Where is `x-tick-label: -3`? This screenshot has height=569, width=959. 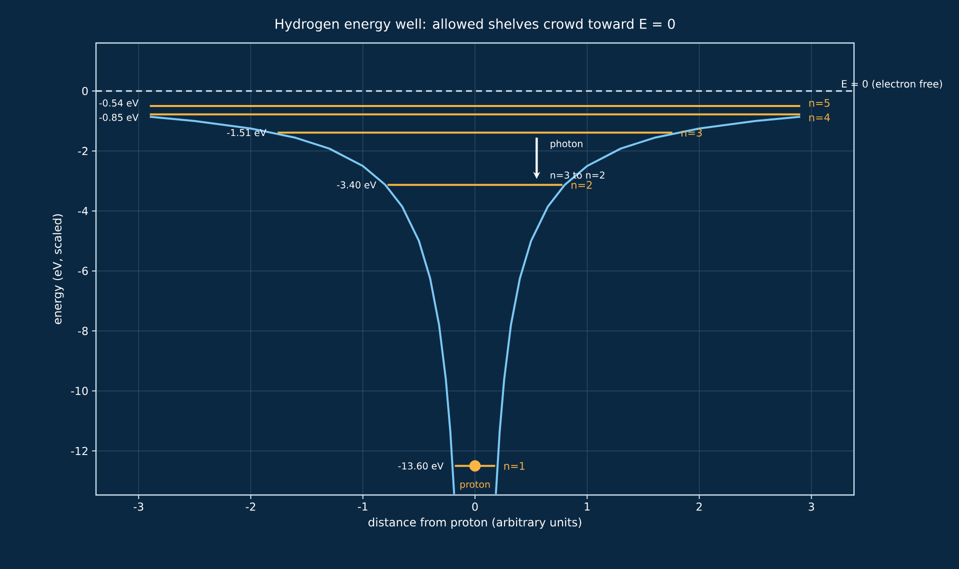
x-tick-label: -3 is located at coordinates (139, 506).